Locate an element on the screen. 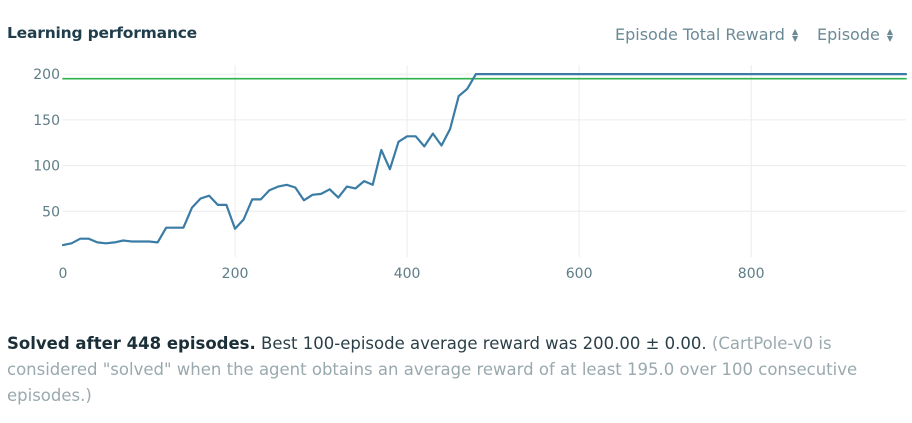  summary-solved-text: Solved after 448 episodes. is located at coordinates (131, 343).